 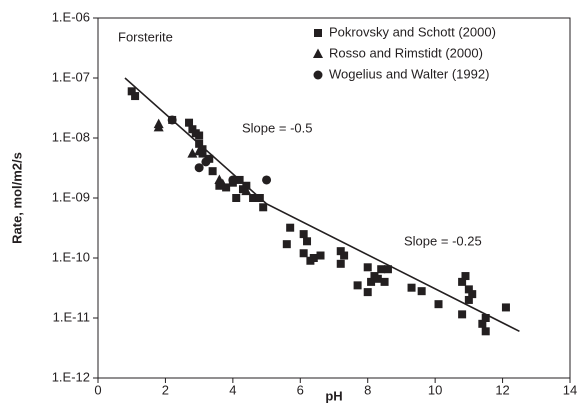 What do you see at coordinates (406, 52) in the screenshot?
I see `legend-label: Rosso and Rimstidt (2000)` at bounding box center [406, 52].